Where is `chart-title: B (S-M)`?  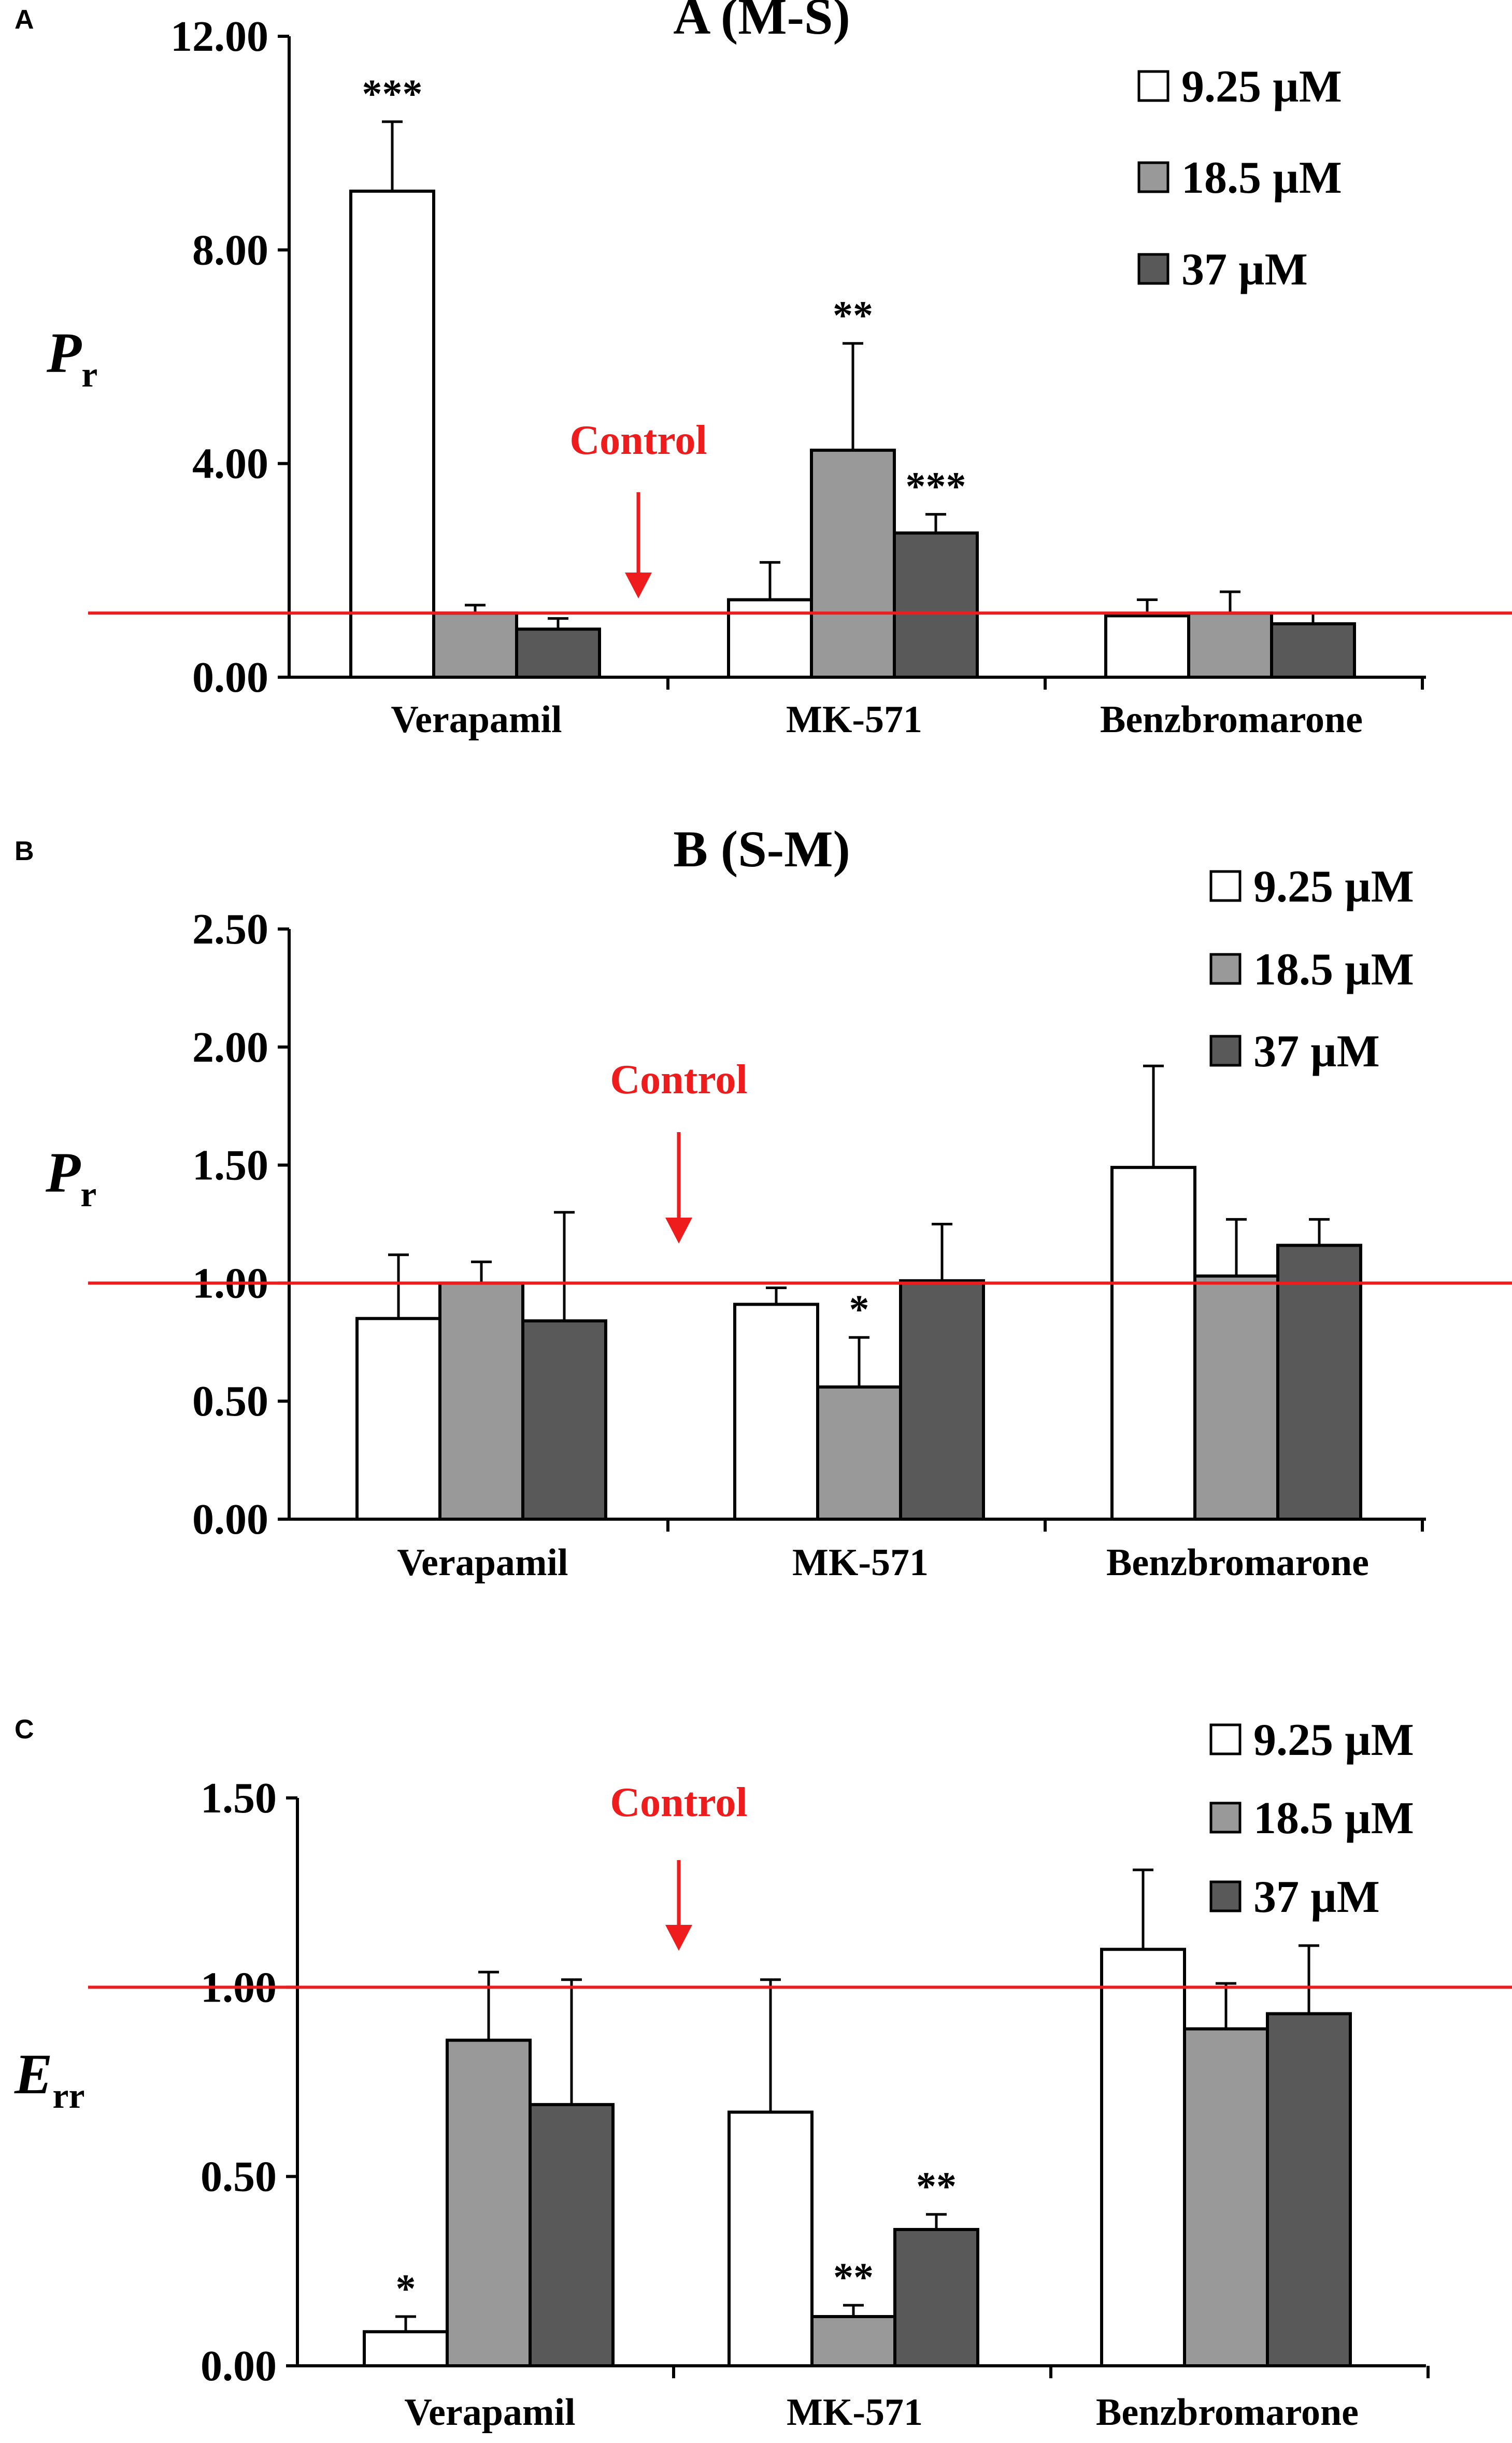 chart-title: B (S-M) is located at coordinates (762, 849).